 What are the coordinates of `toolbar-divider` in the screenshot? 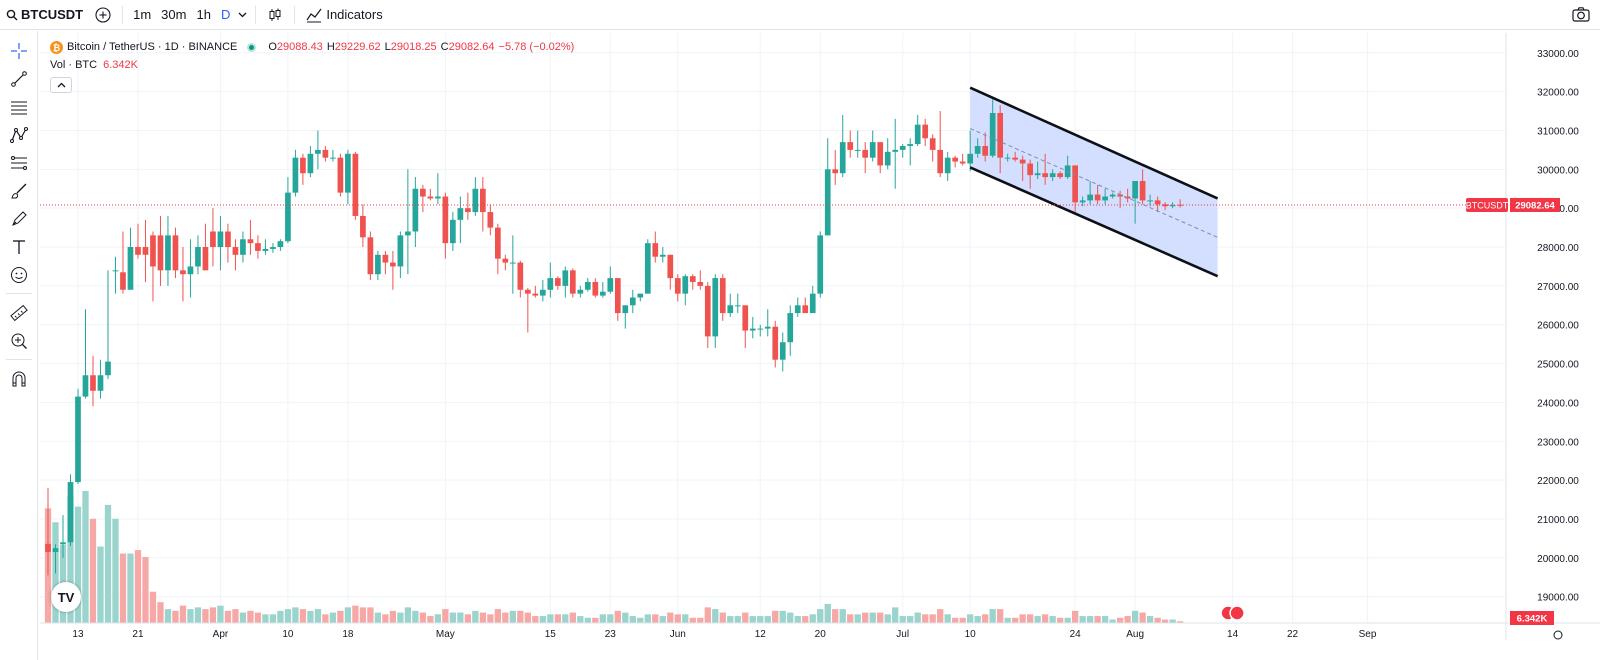 It's located at (19, 359).